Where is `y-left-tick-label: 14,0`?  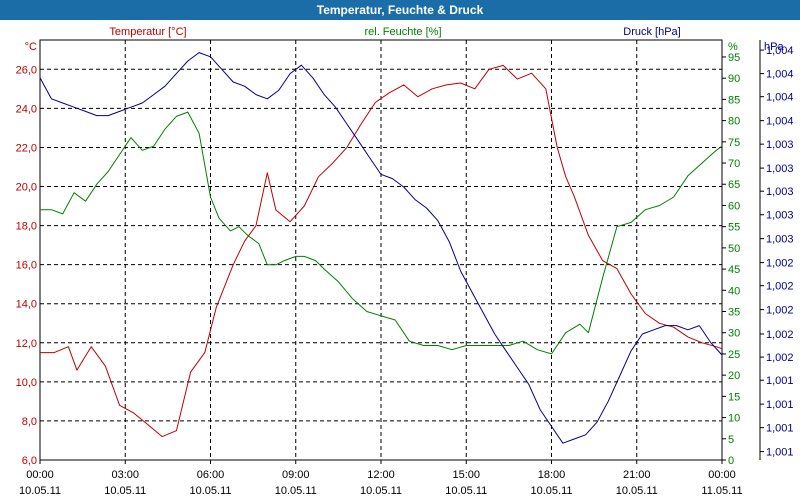
y-left-tick-label: 14,0 is located at coordinates (26, 305).